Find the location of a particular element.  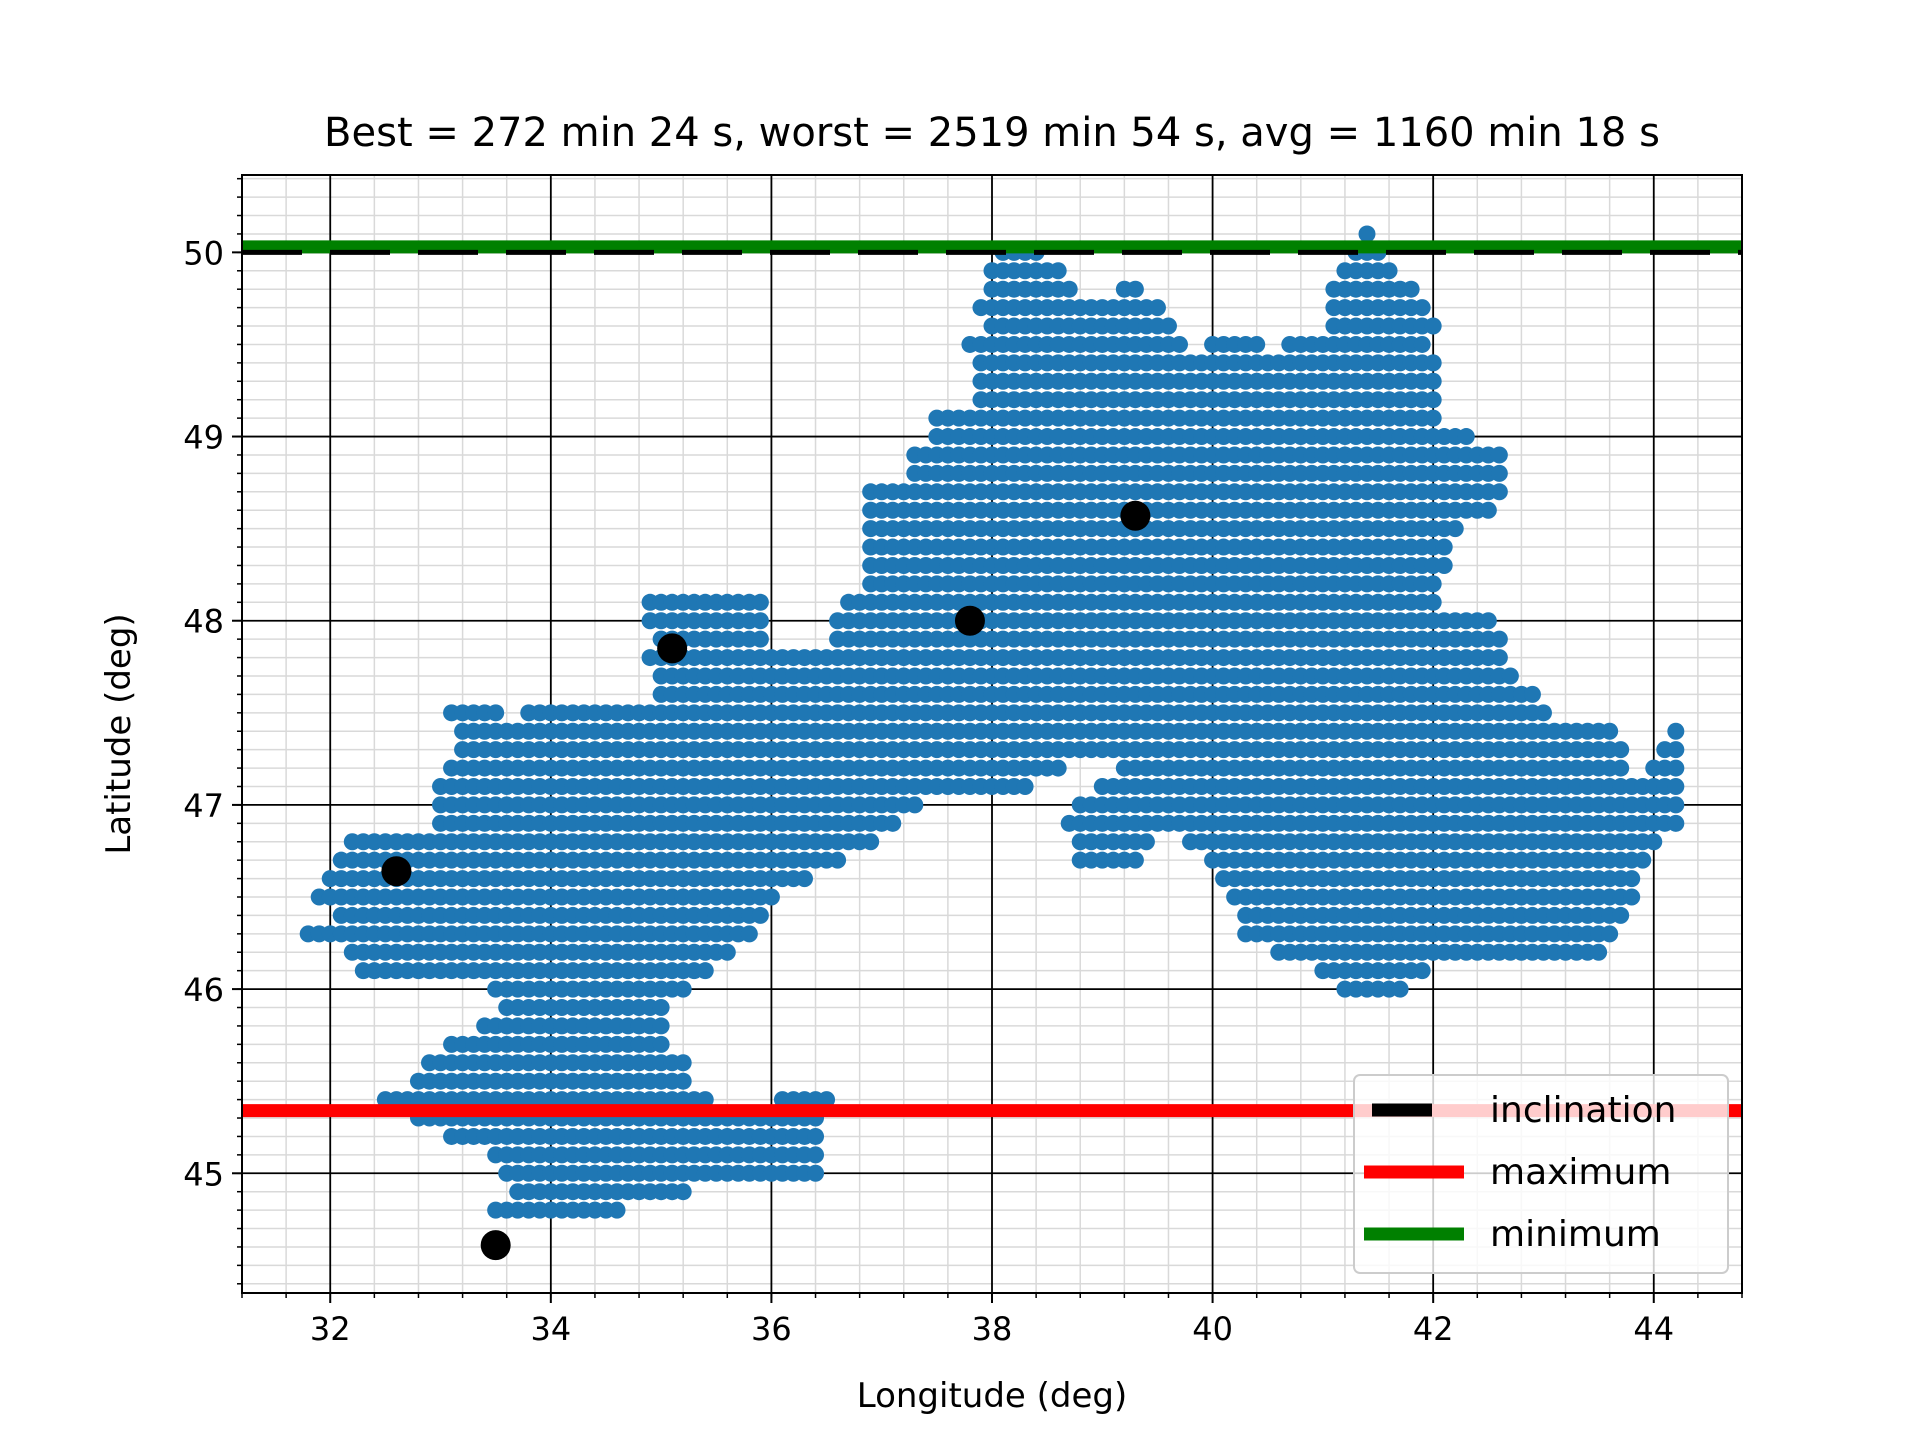

y-tick-labels: 45 46 47 48 49 50 is located at coordinates (203, 713).